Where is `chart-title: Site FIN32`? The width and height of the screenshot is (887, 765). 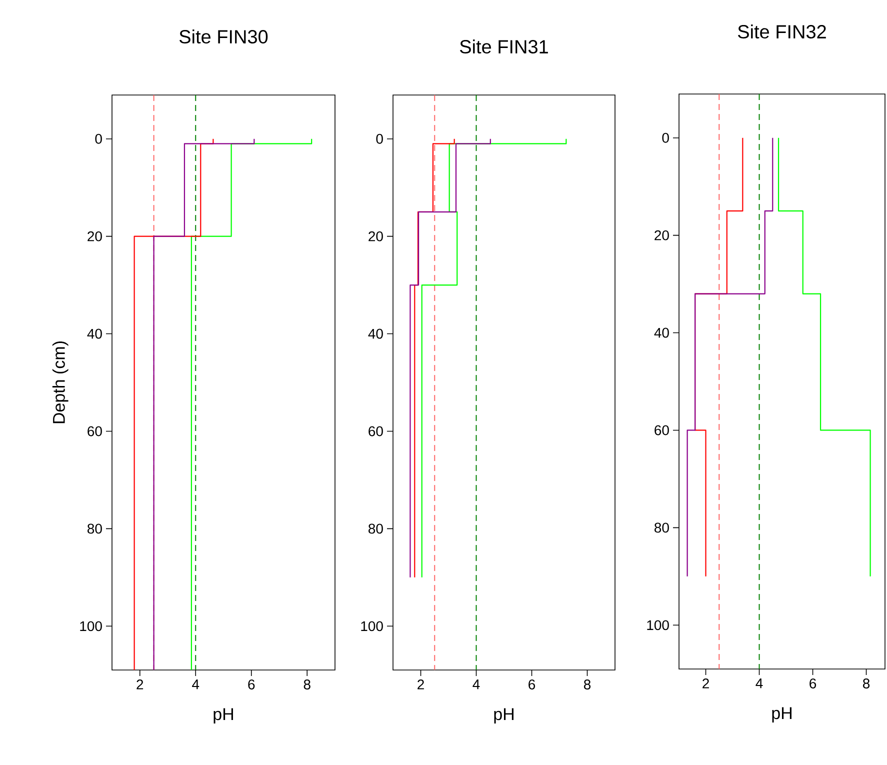
chart-title: Site FIN32 is located at coordinates (782, 31).